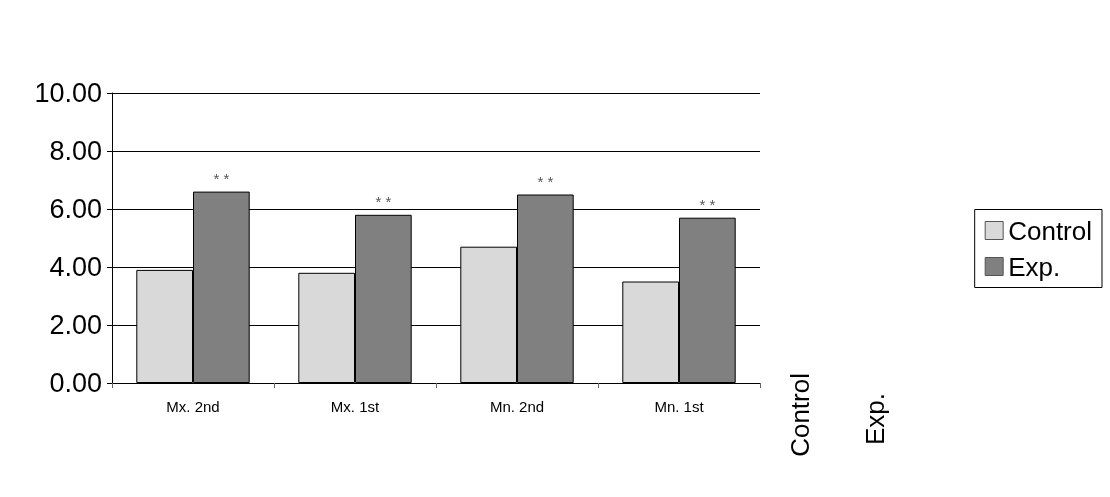 The width and height of the screenshot is (1110, 497). Describe the element at coordinates (68, 93) in the screenshot. I see `y-tick-label: 10.00` at that location.